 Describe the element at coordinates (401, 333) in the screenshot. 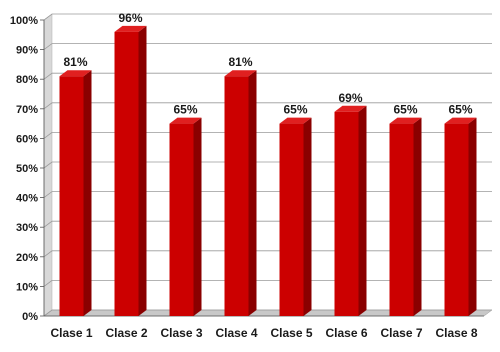

I see `x-tick-label: Clase 7` at that location.